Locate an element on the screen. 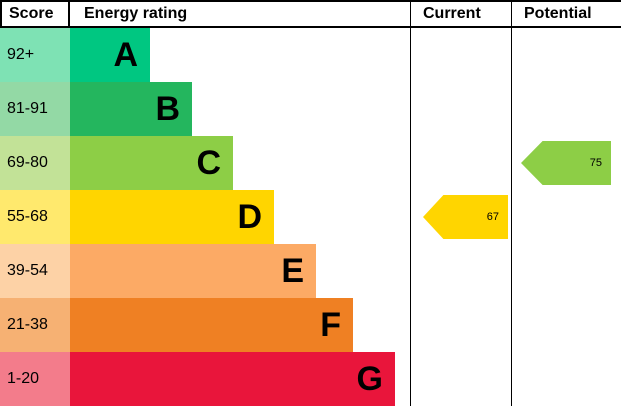 Image resolution: width=621 pixels, height=406 pixels. current-cell-c is located at coordinates (460, 163).